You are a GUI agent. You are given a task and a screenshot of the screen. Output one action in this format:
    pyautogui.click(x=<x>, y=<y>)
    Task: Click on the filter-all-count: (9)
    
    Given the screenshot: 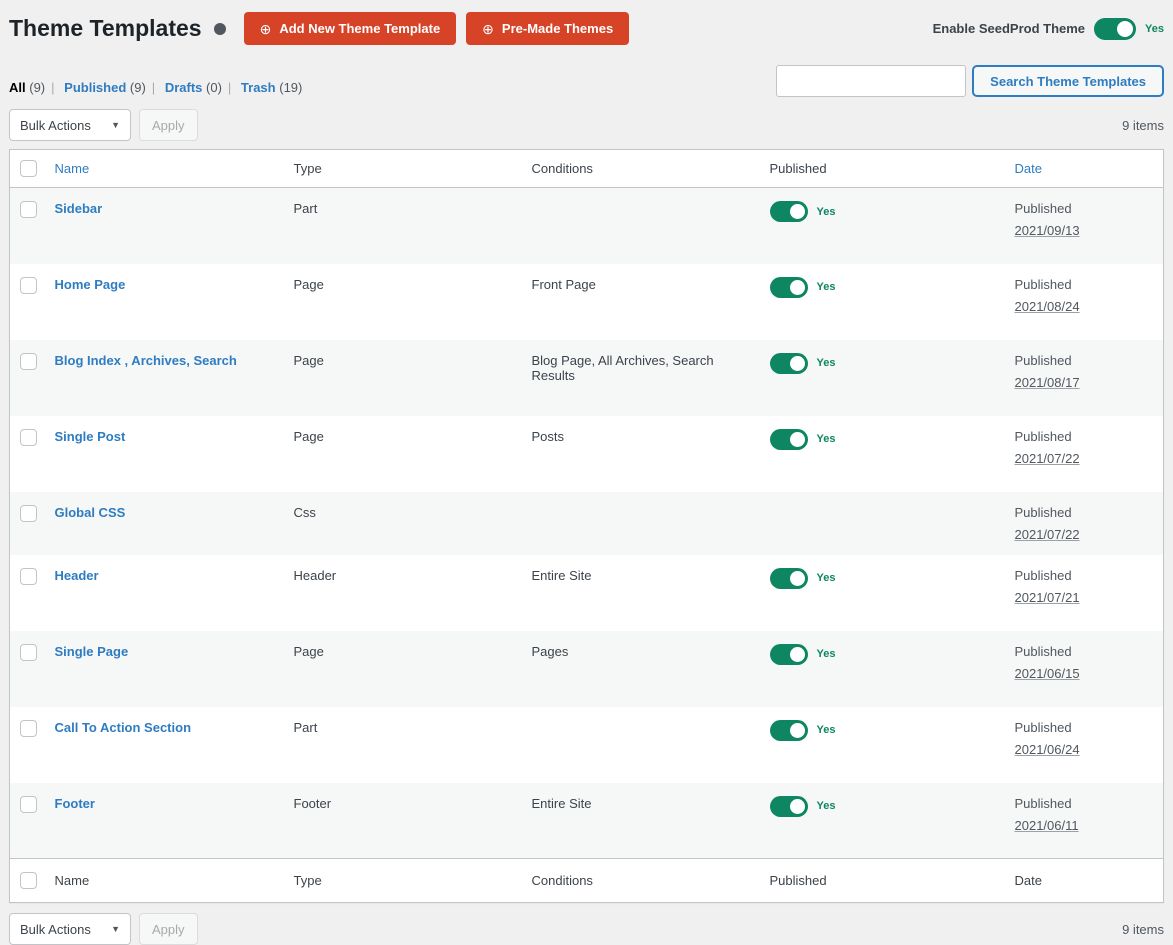 What is the action you would take?
    pyautogui.click(x=37, y=87)
    